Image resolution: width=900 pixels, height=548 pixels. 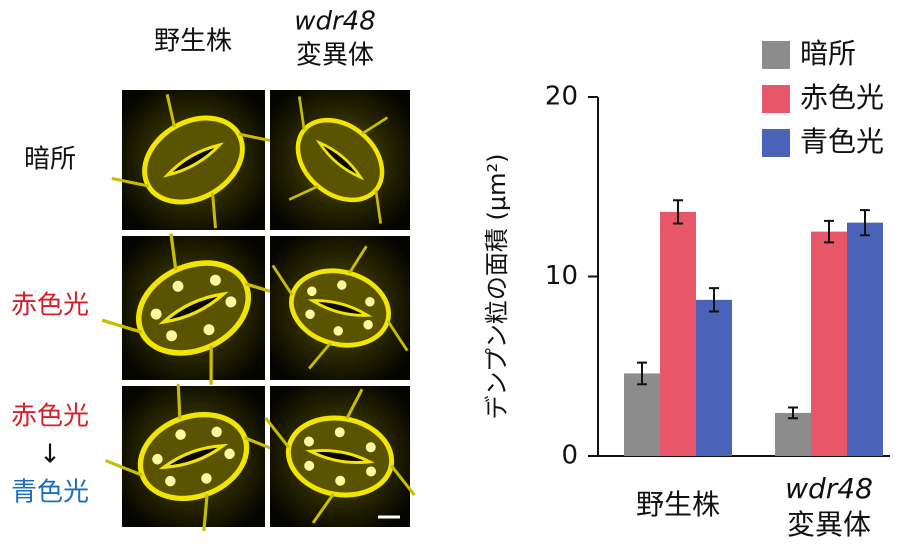 What do you see at coordinates (561, 276) in the screenshot?
I see `y-tick-label: 10` at bounding box center [561, 276].